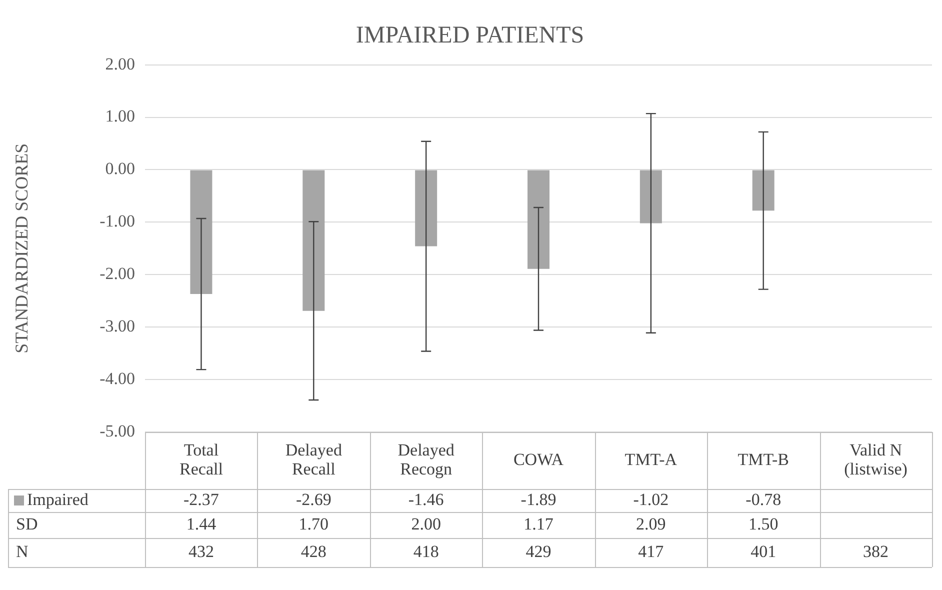 The image size is (942, 590). What do you see at coordinates (426, 499) in the screenshot?
I see `data-label: -1.46` at bounding box center [426, 499].